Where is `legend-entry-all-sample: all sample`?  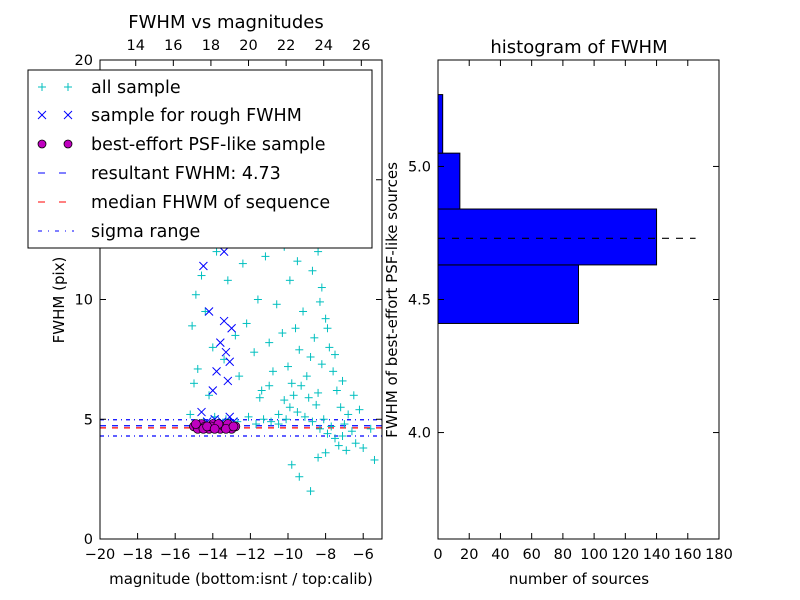 legend-entry-all-sample: all sample is located at coordinates (109, 88).